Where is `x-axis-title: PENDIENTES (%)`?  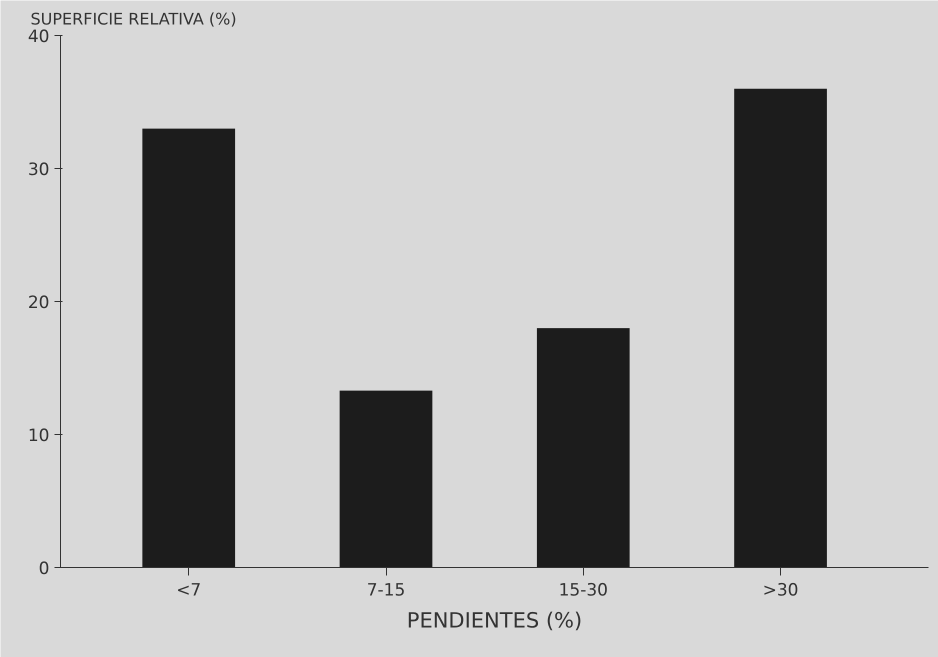 x-axis-title: PENDIENTES (%) is located at coordinates (494, 620).